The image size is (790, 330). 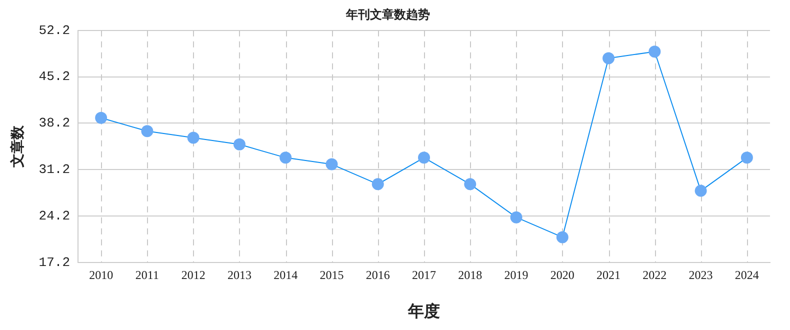 I want to click on y-tick-label: 31.2, so click(x=54, y=170).